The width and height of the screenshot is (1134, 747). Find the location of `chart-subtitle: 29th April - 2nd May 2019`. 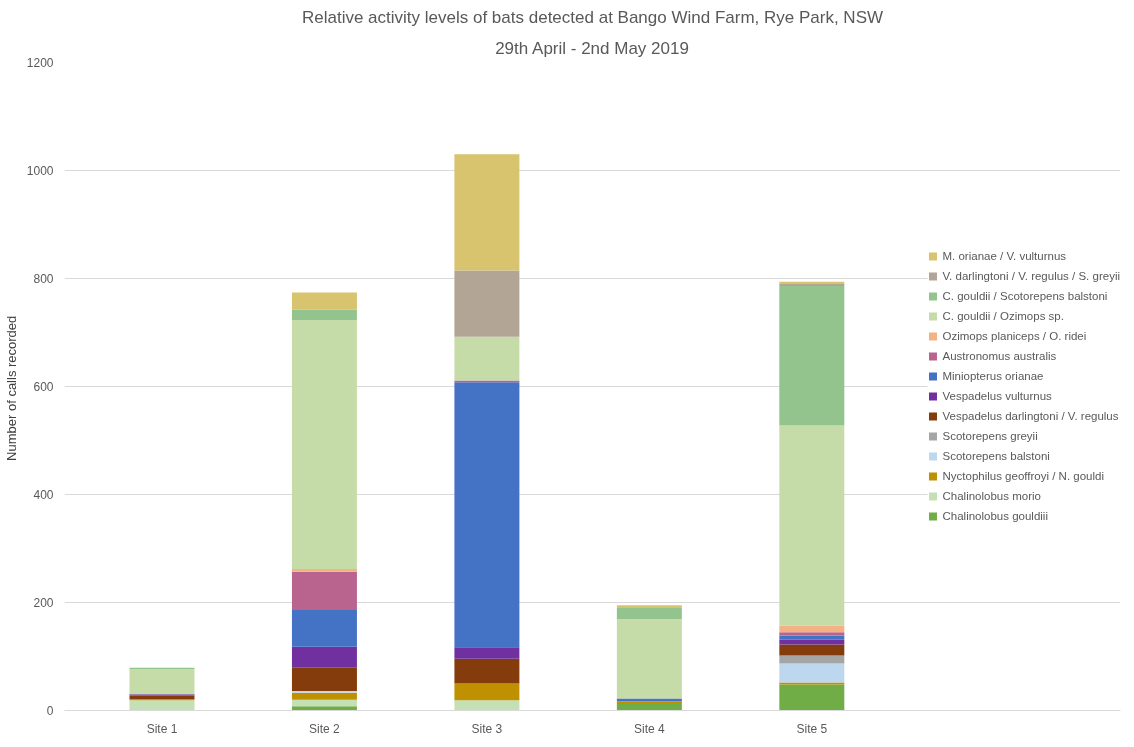

chart-subtitle: 29th April - 2nd May 2019 is located at coordinates (592, 48).